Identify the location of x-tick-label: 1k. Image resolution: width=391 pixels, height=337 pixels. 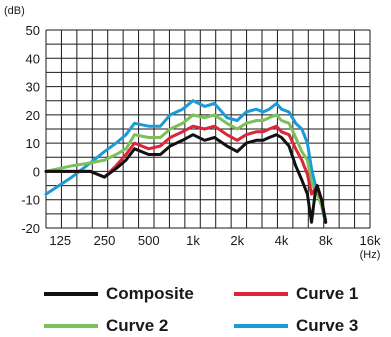
(193, 240).